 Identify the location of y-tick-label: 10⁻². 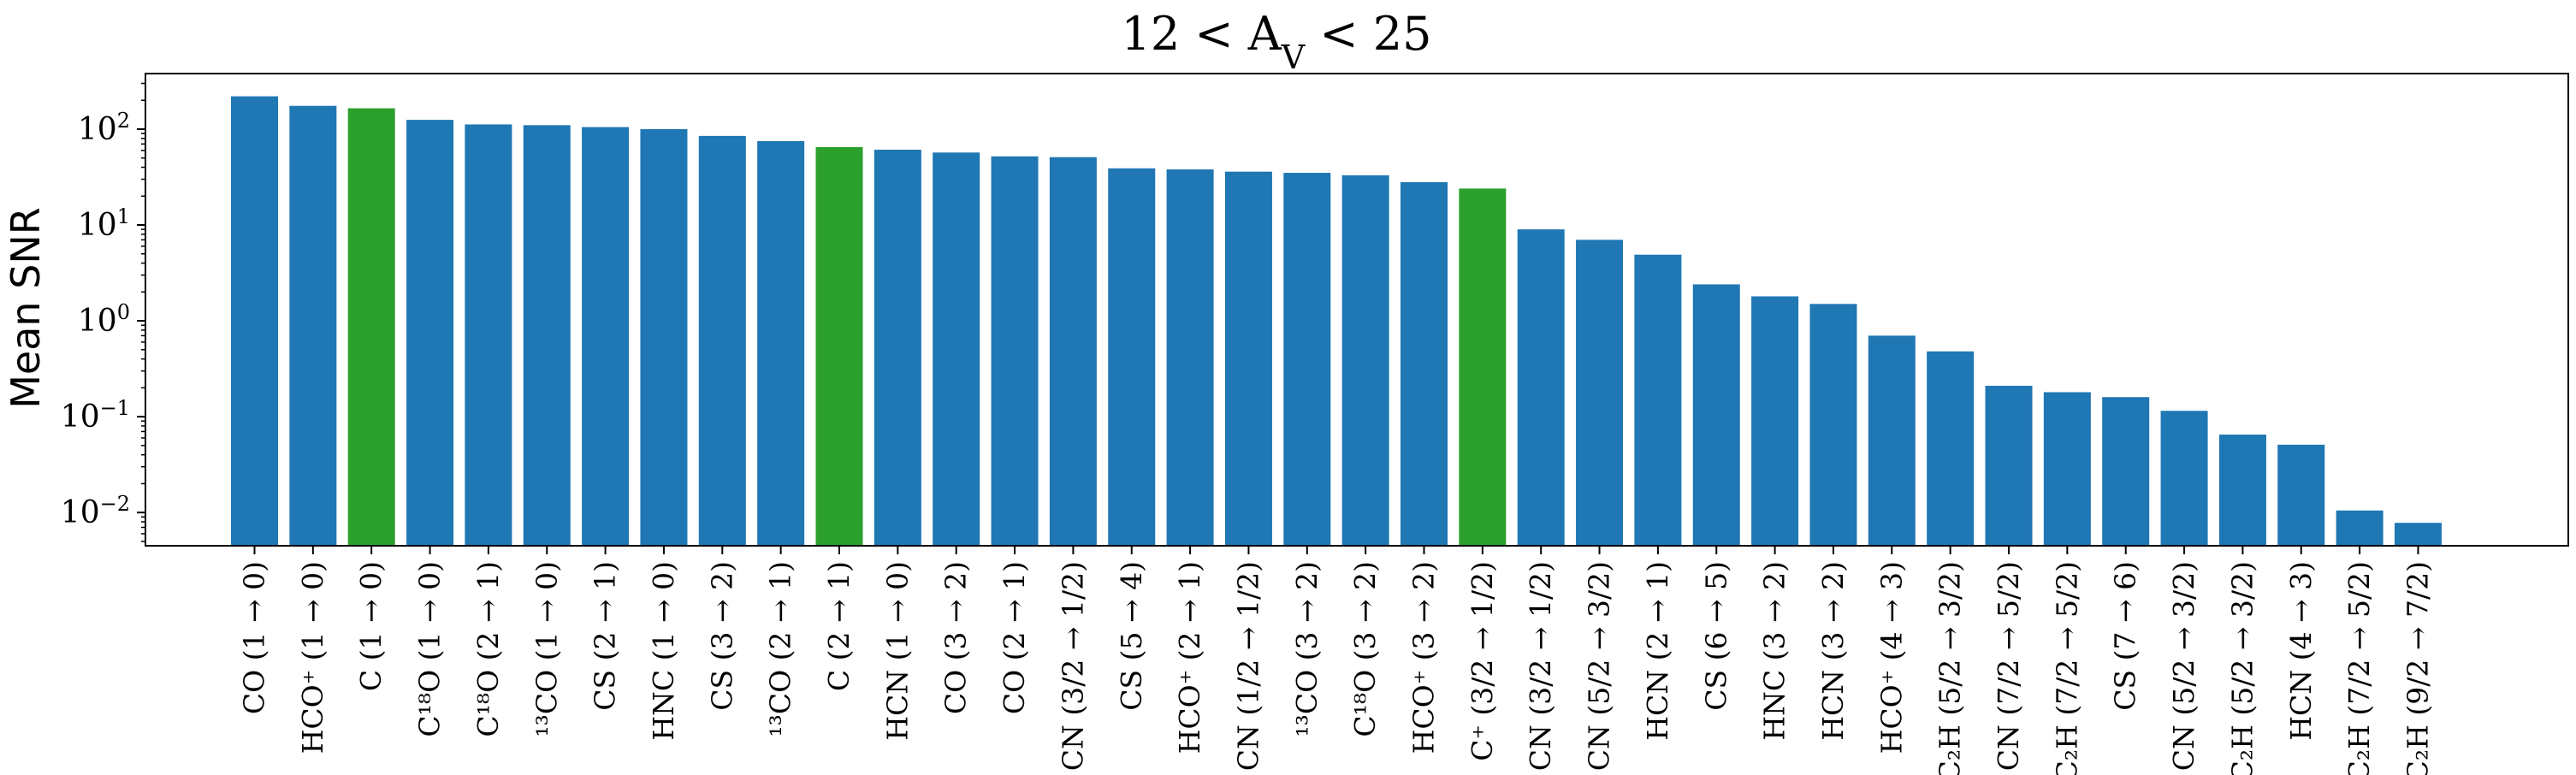
(95, 511).